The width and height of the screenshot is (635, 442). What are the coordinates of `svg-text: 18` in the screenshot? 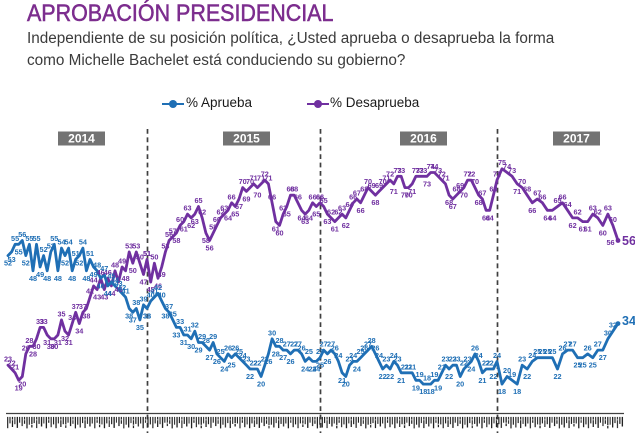 It's located at (502, 391).